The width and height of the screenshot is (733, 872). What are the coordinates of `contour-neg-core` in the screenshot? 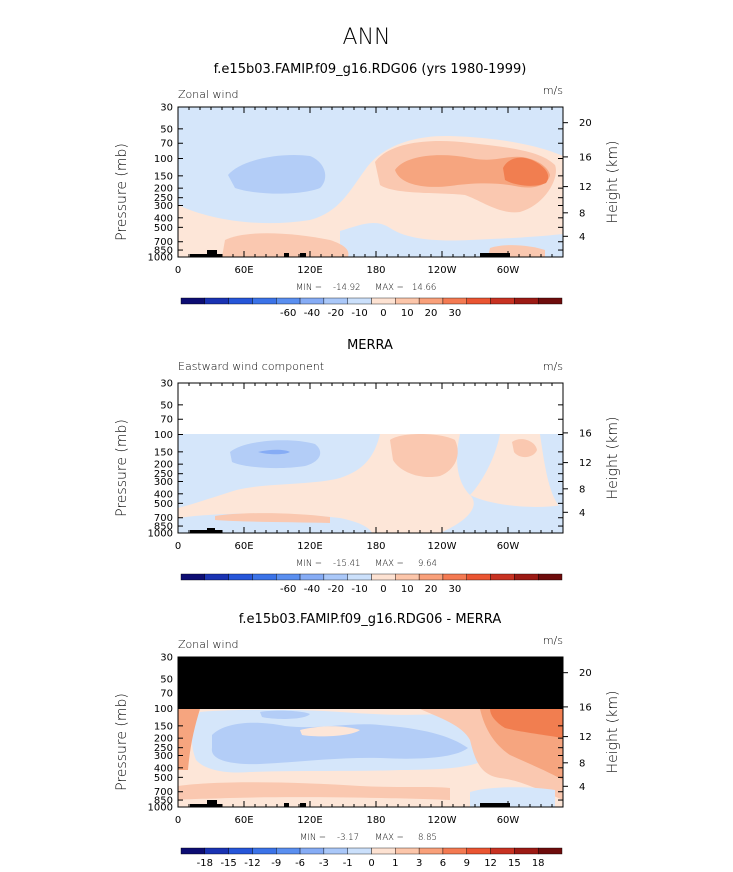 It's located at (274, 452).